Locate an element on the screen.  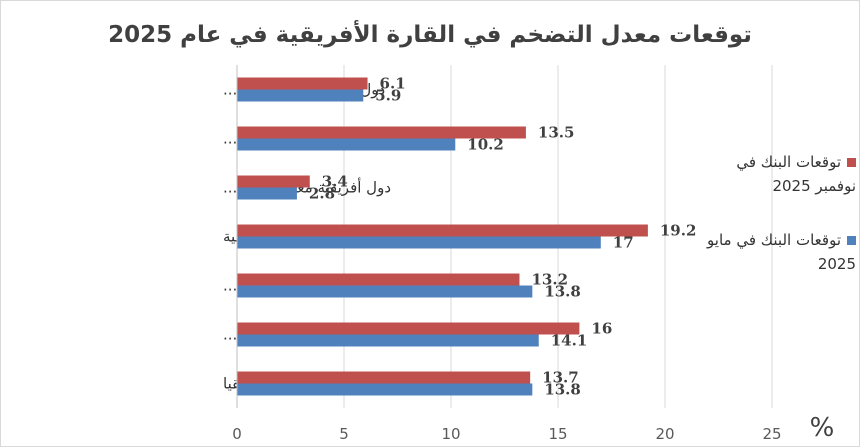
data-label: 14.1 is located at coordinates (569, 341).